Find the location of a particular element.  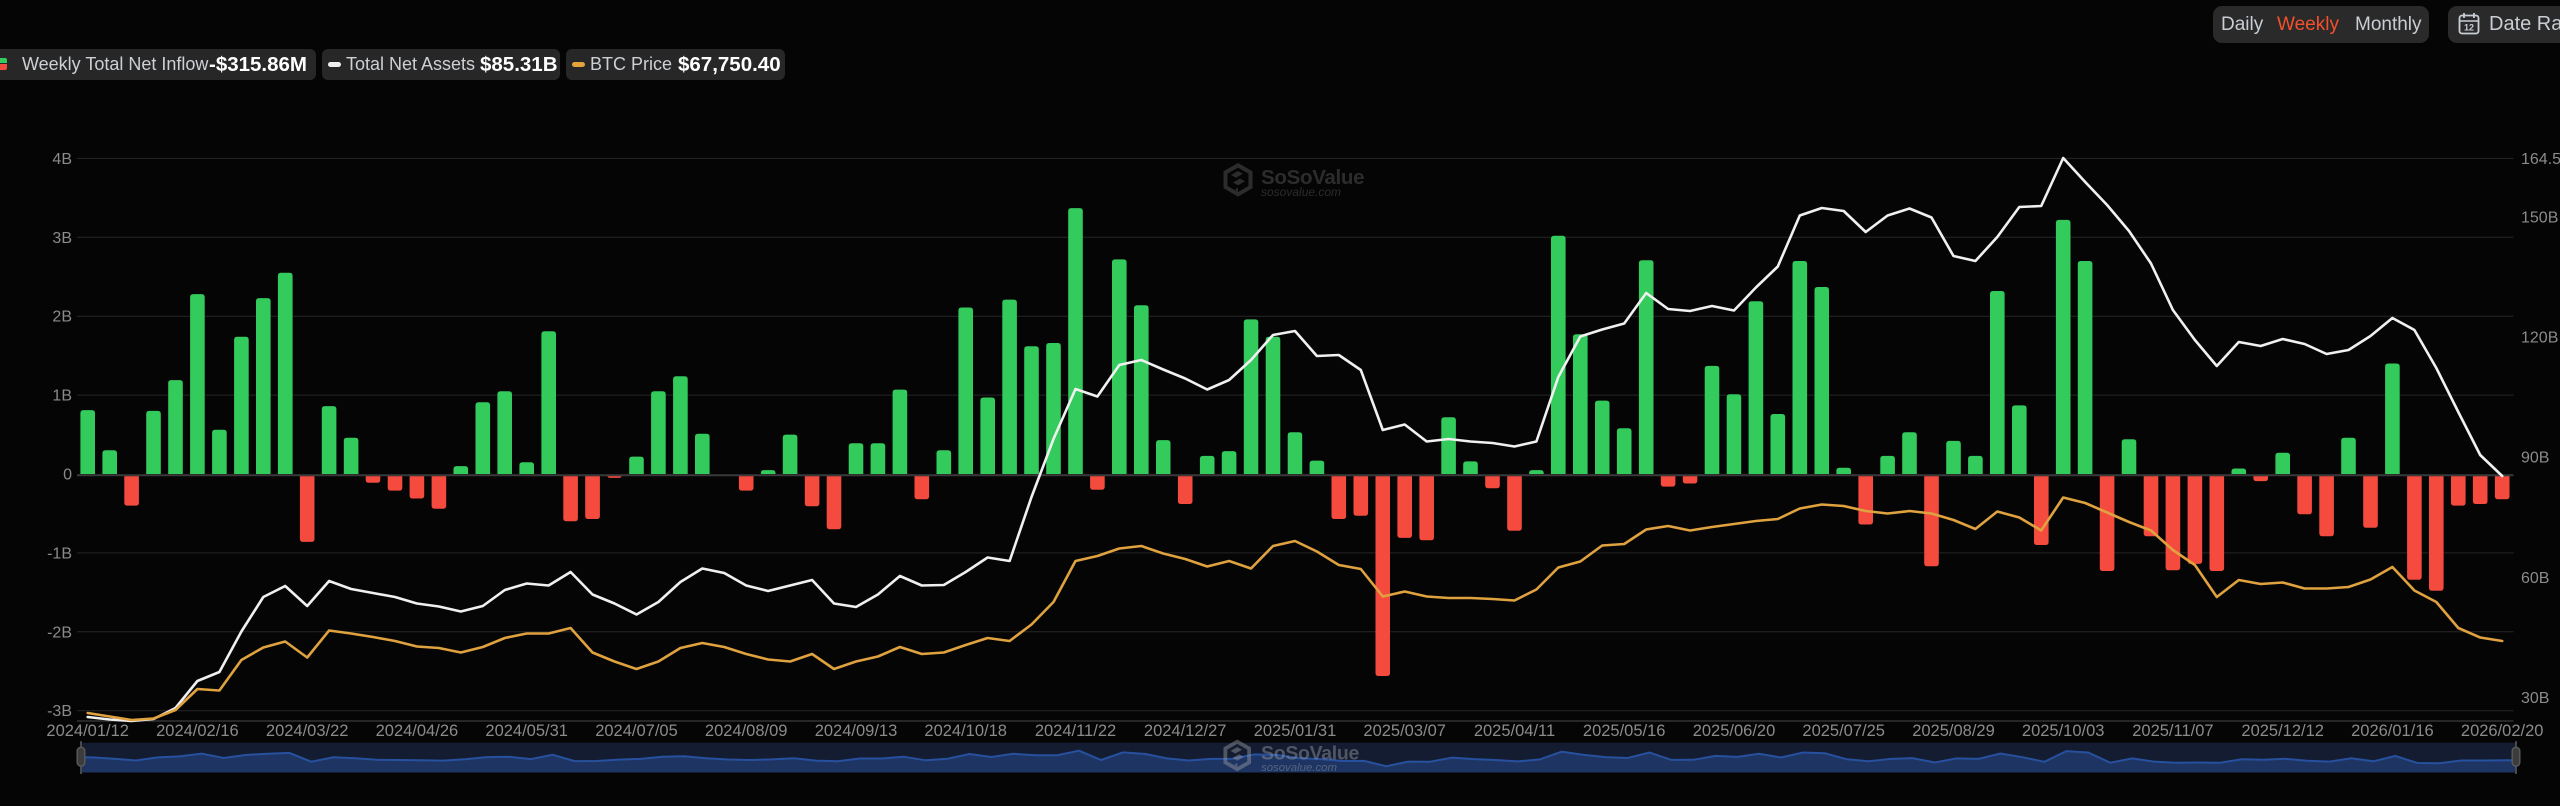

svg-text: 2025/10/03 is located at coordinates (2063, 731).